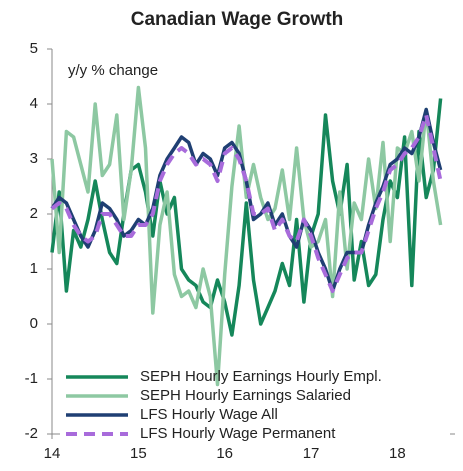 The image size is (463, 471). What do you see at coordinates (238, 433) in the screenshot?
I see `legend-label: LFS Hourly Wage Permanent` at bounding box center [238, 433].